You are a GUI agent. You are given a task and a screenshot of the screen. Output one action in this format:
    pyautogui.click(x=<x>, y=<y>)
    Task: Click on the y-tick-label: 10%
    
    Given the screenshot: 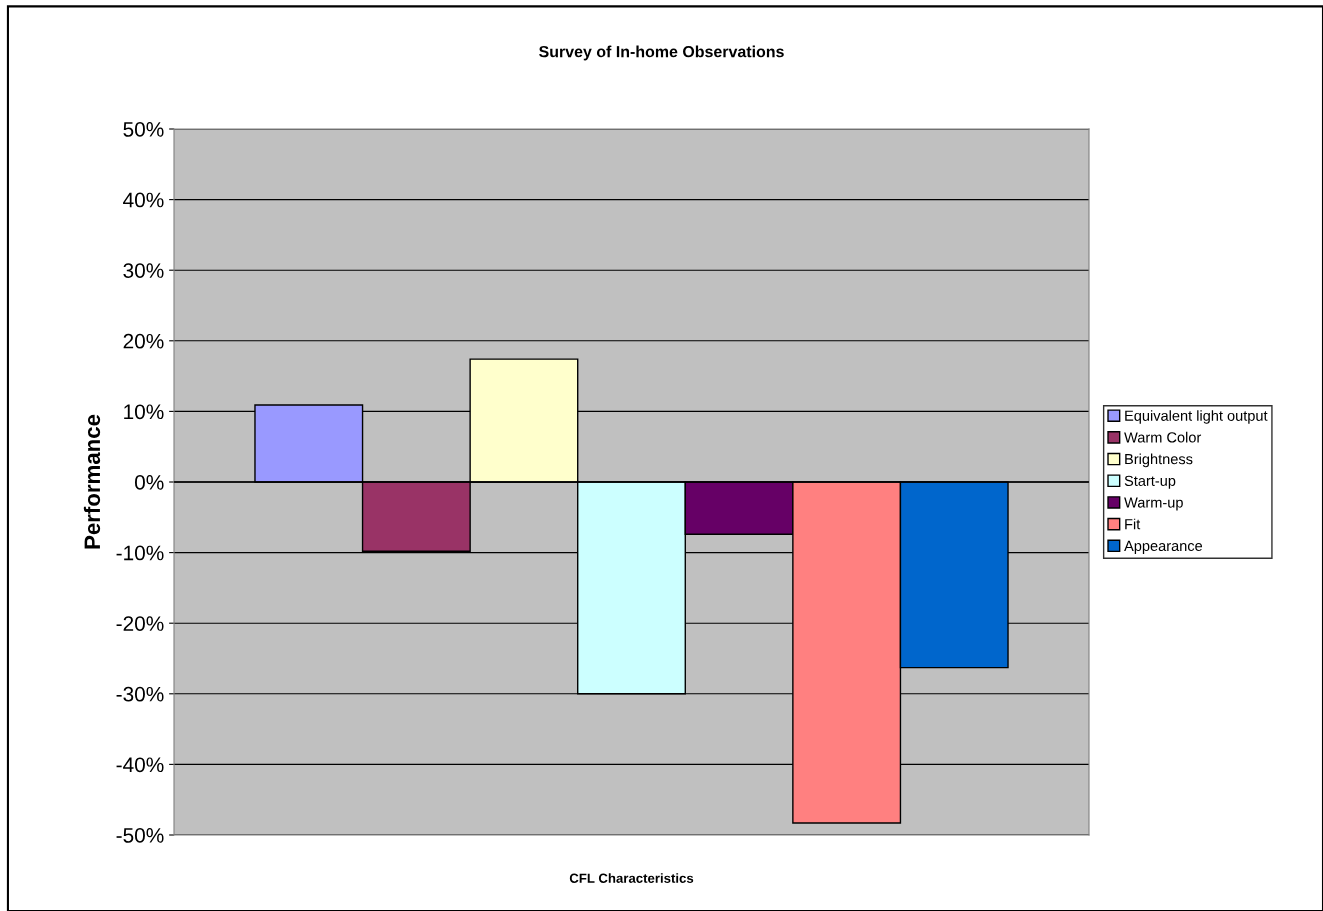 What is the action you would take?
    pyautogui.click(x=144, y=412)
    